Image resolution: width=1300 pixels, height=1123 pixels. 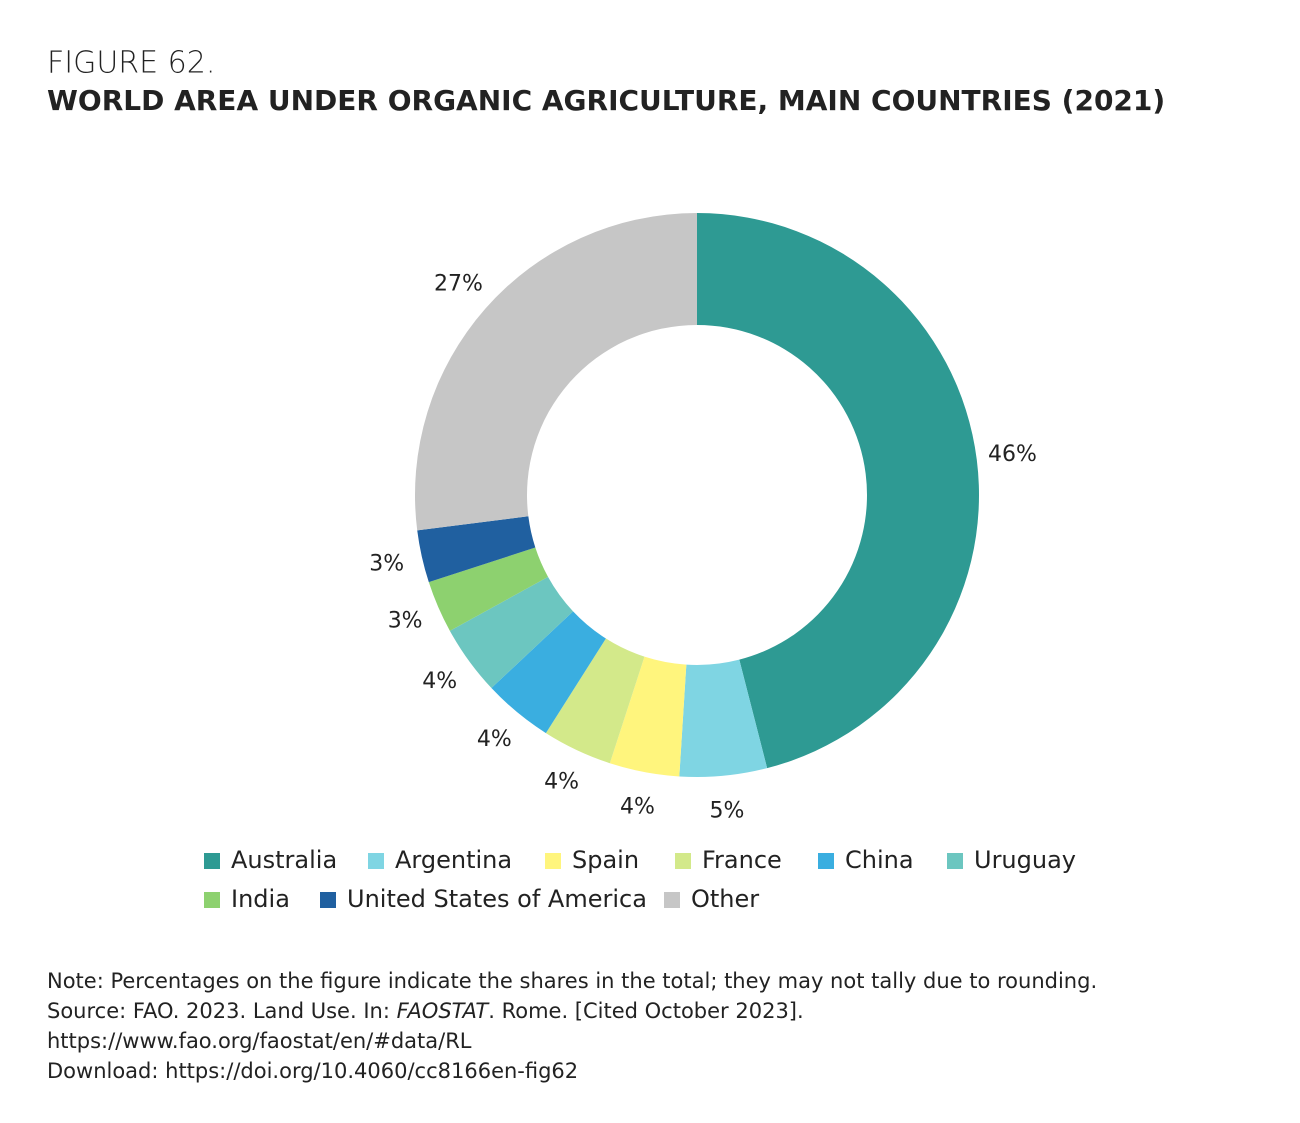 I want to click on source-text: . Rome. [Cited October 2023]., so click(x=645, y=1011).